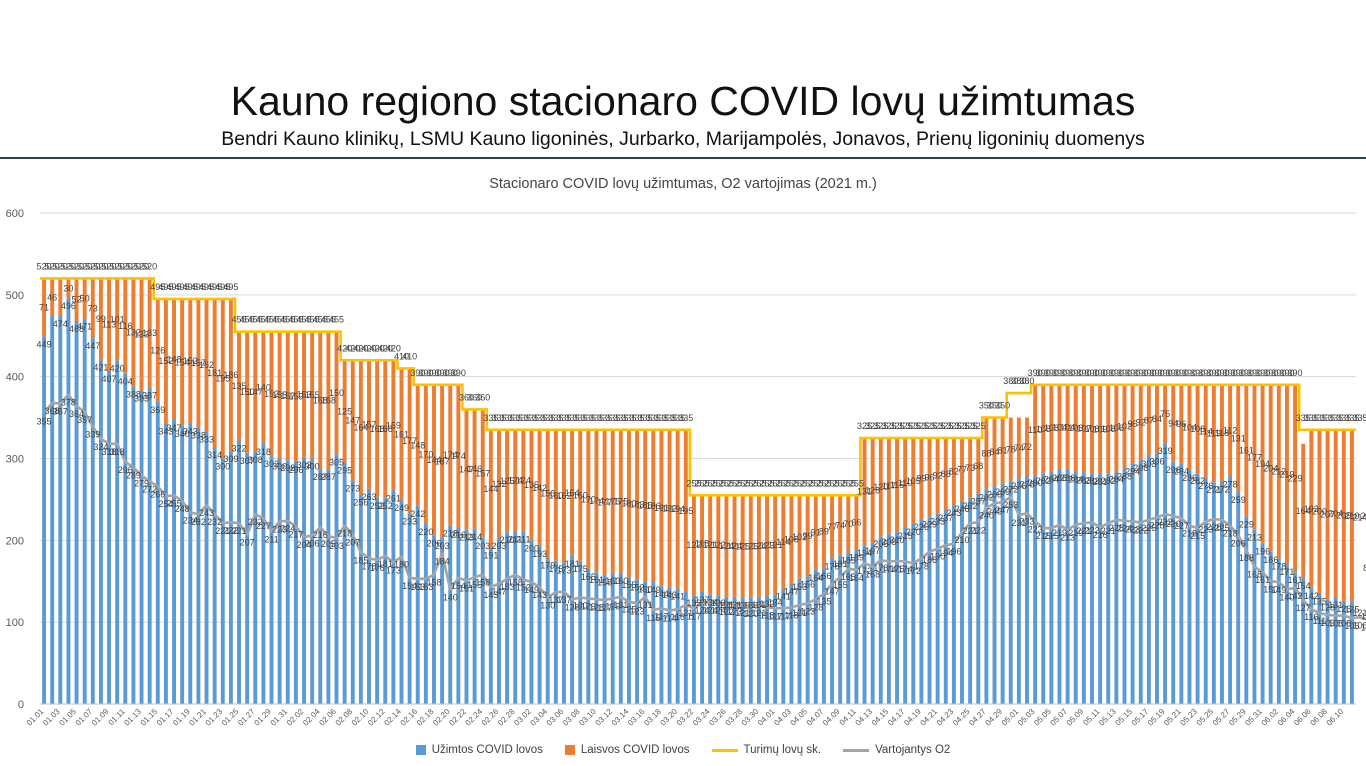 The image size is (1366, 766). Describe the element at coordinates (1270, 468) in the screenshot. I see `data-label-free: 204` at that location.